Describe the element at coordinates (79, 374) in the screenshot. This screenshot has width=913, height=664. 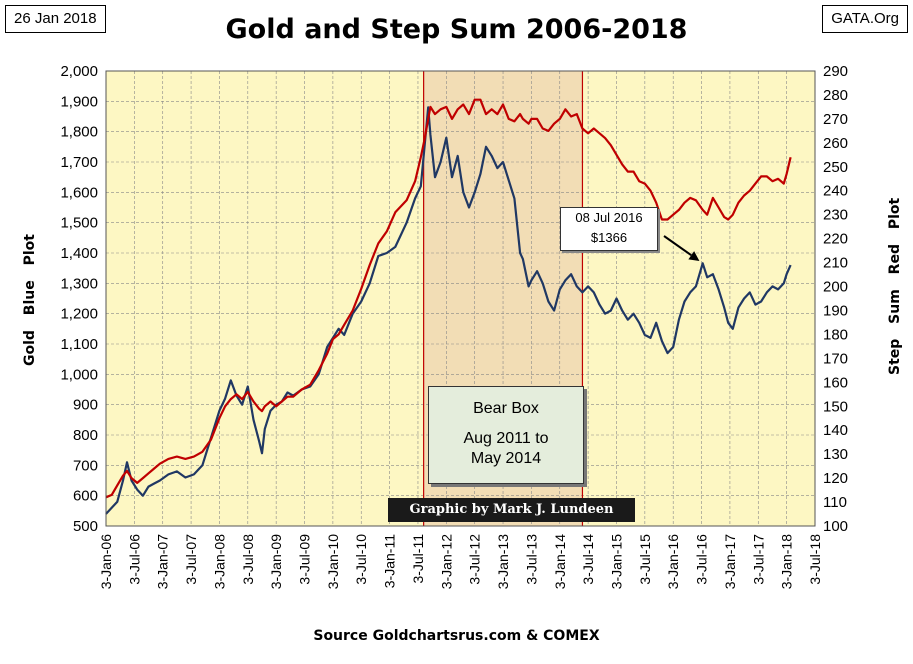
I see `y-left-tick-label: 1,000` at that location.